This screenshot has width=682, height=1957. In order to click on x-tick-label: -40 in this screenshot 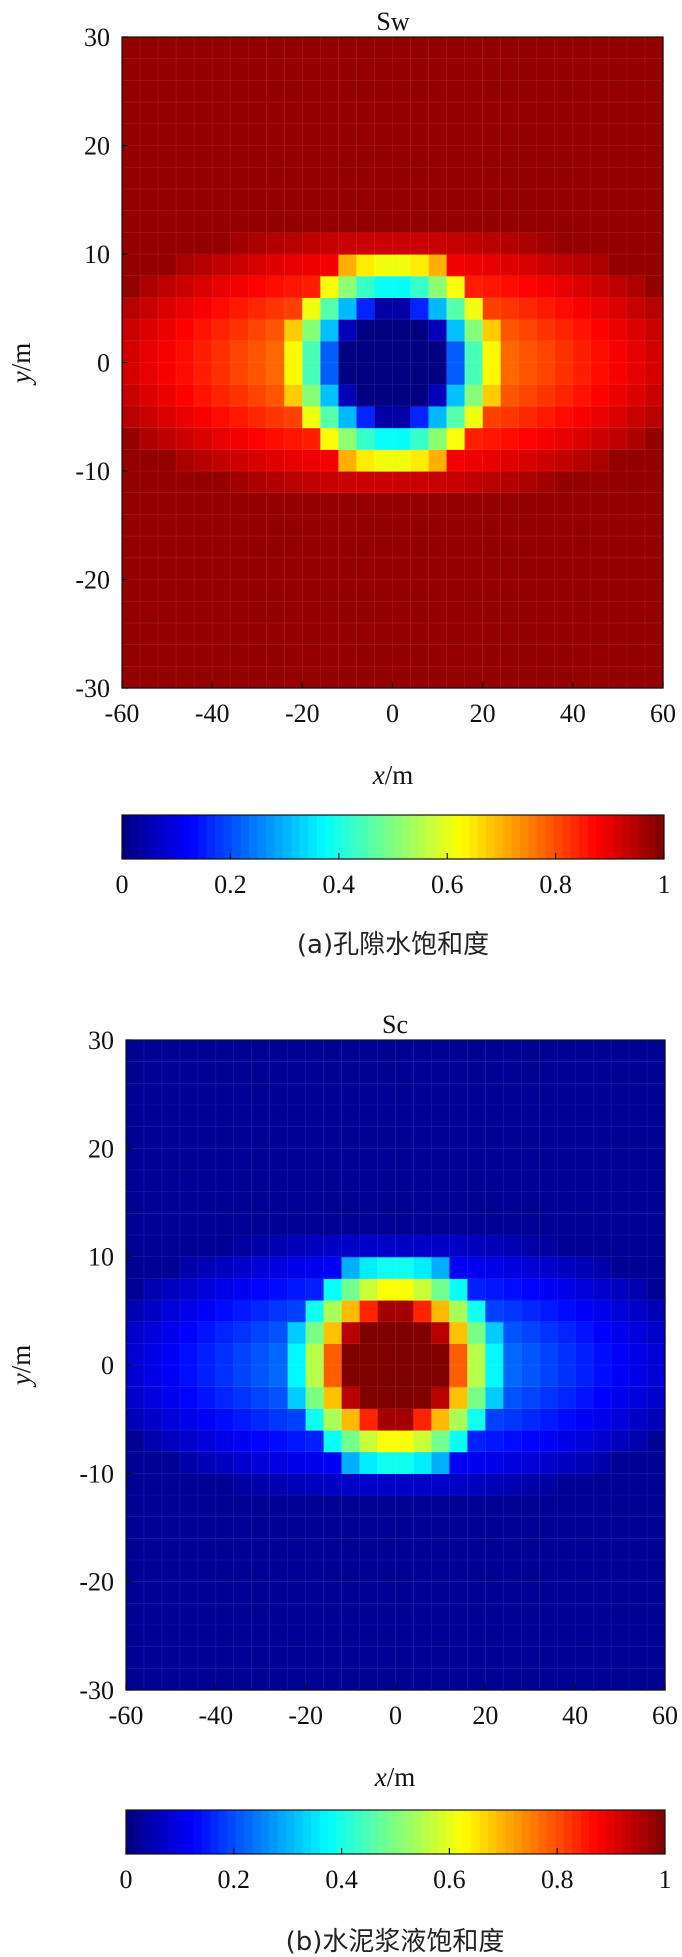, I will do `click(212, 713)`.